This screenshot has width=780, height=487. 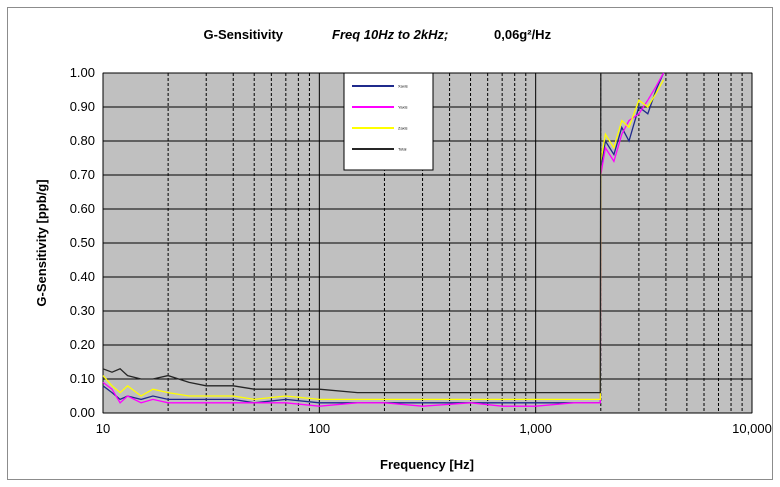 I want to click on y-tick-label: 0.40, so click(x=82, y=276).